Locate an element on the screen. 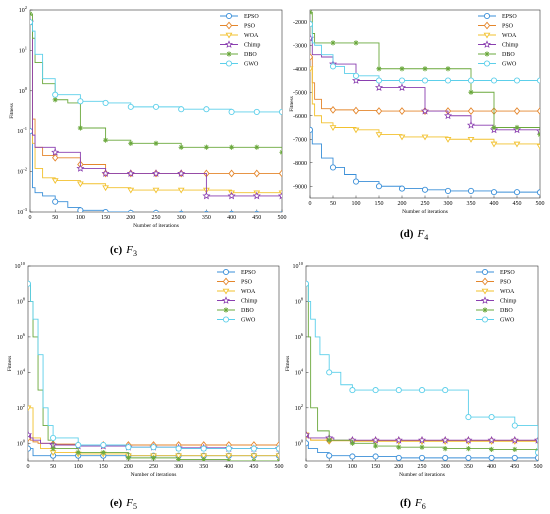  legend-marker-epso is located at coordinates (229, 16).